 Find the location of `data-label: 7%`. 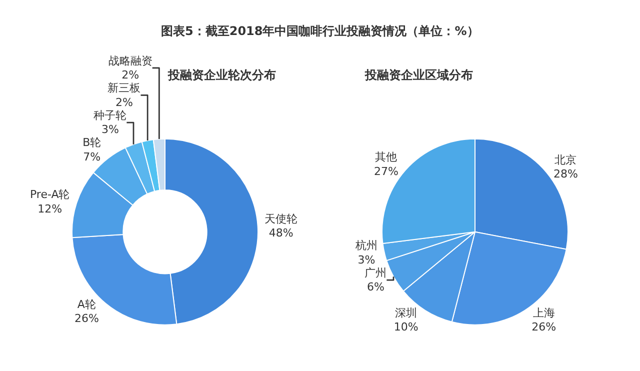

data-label: 7% is located at coordinates (92, 157).